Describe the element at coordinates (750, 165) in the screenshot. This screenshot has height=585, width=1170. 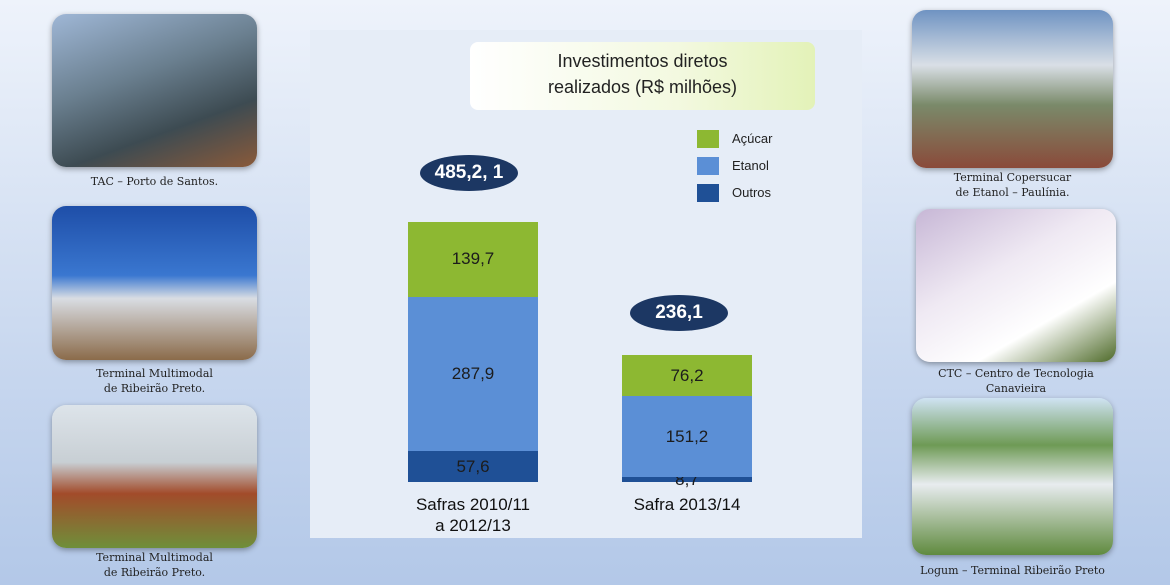
I see `legend-label: Etanol` at that location.